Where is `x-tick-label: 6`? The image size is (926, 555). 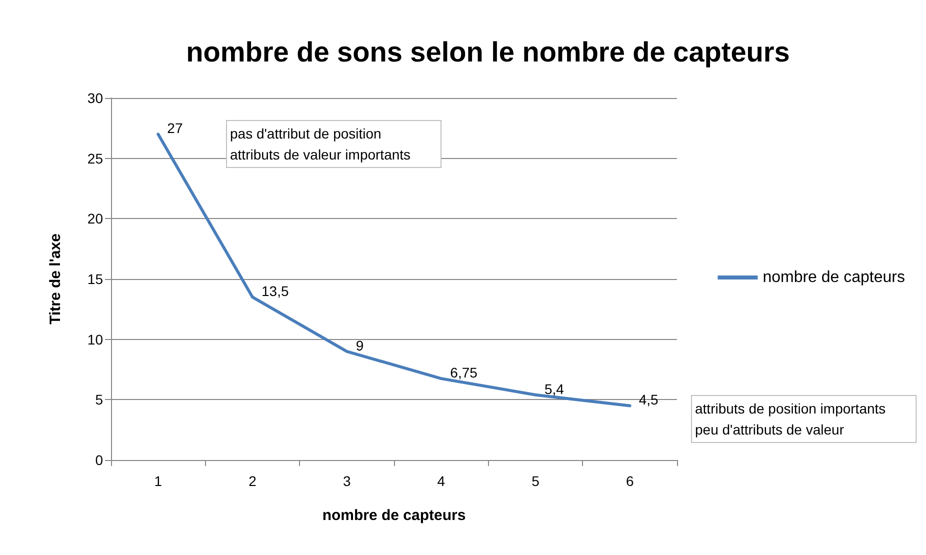 x-tick-label: 6 is located at coordinates (630, 481).